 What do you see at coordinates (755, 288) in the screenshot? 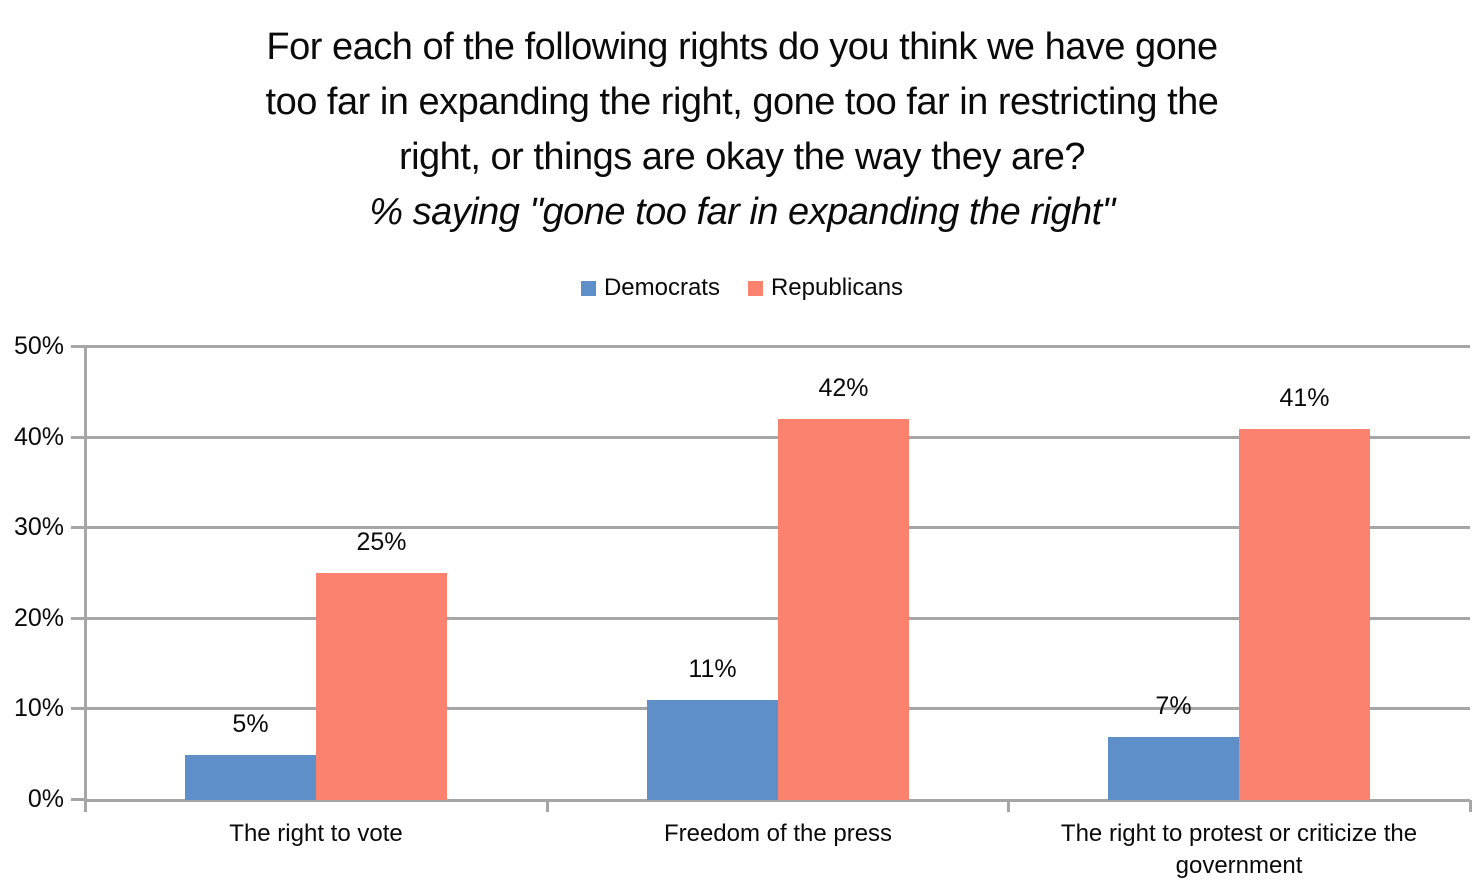
I see `legend-swatch-republicans` at bounding box center [755, 288].